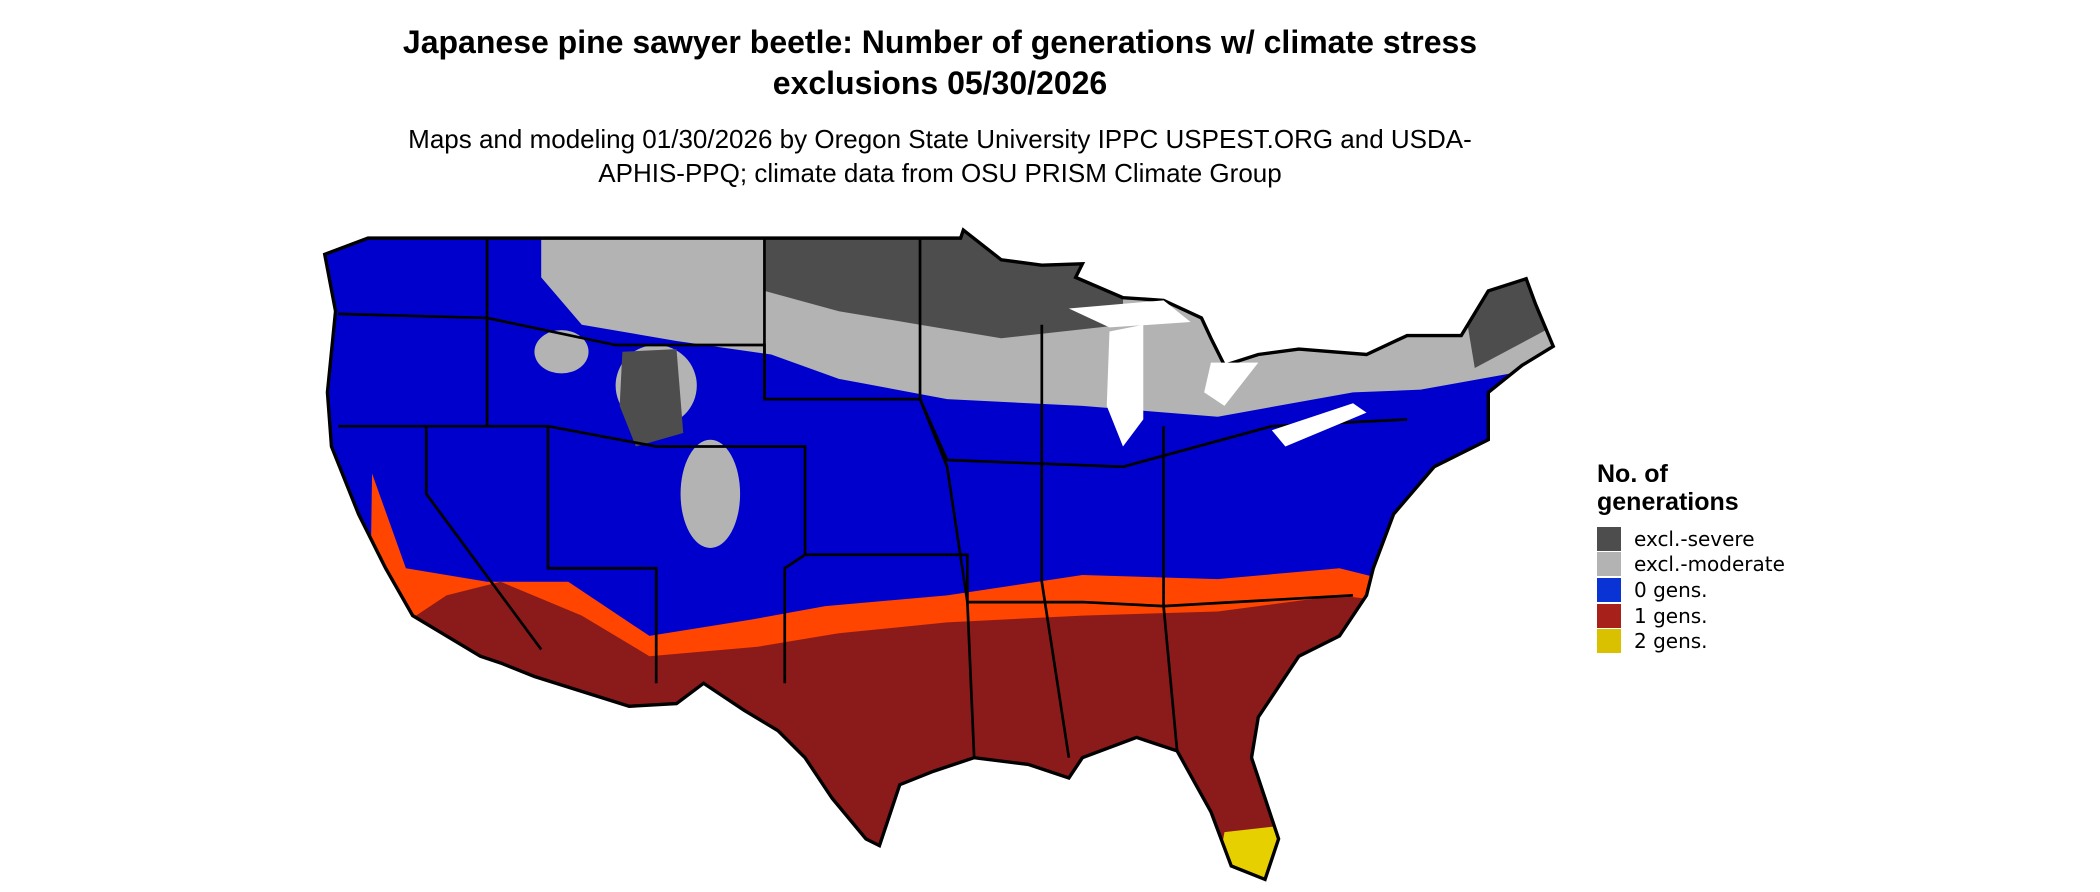  Describe the element at coordinates (1694, 538) in the screenshot. I see `legend-label: excl.-severe` at that location.